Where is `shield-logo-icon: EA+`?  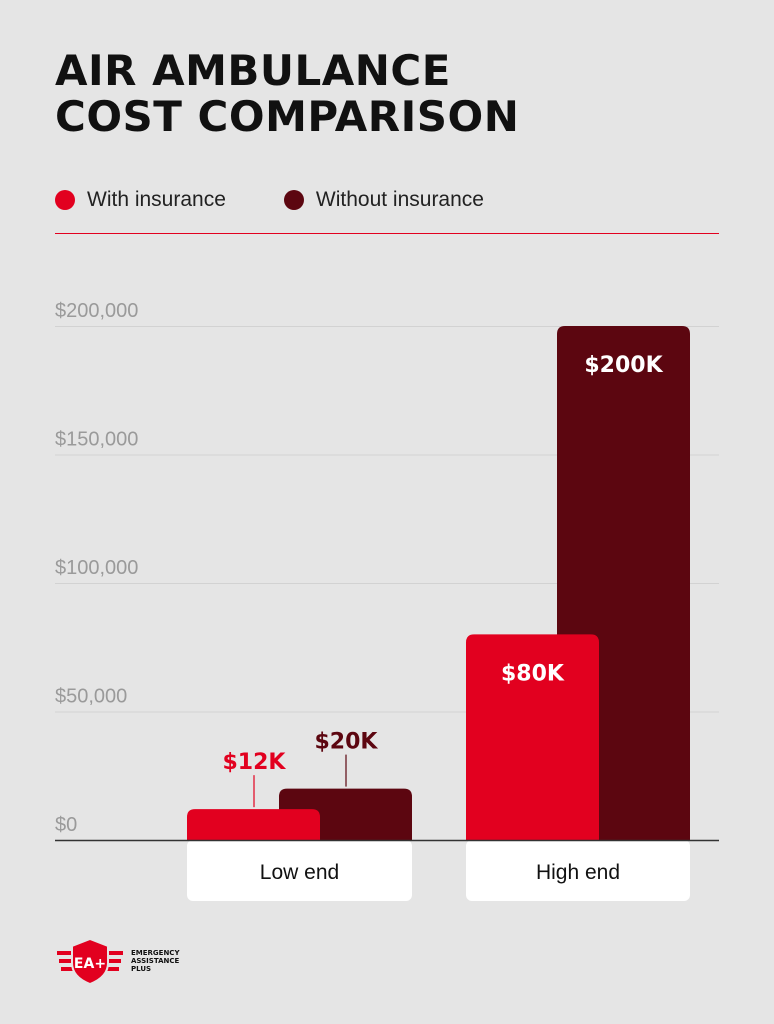 shield-logo-icon: EA+ is located at coordinates (90, 961).